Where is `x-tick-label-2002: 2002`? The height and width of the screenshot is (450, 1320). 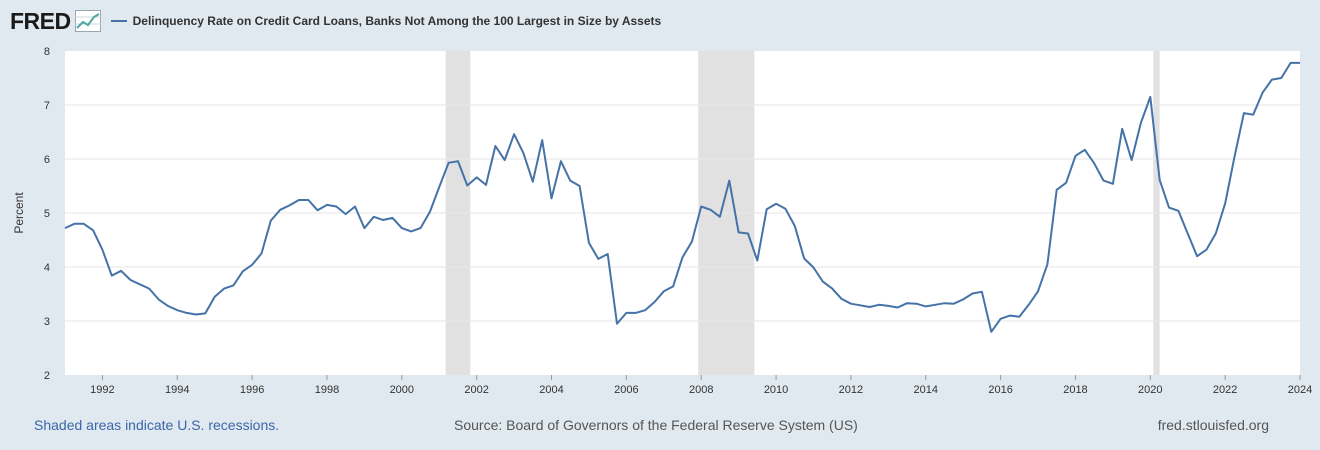 x-tick-label-2002: 2002 is located at coordinates (476, 390).